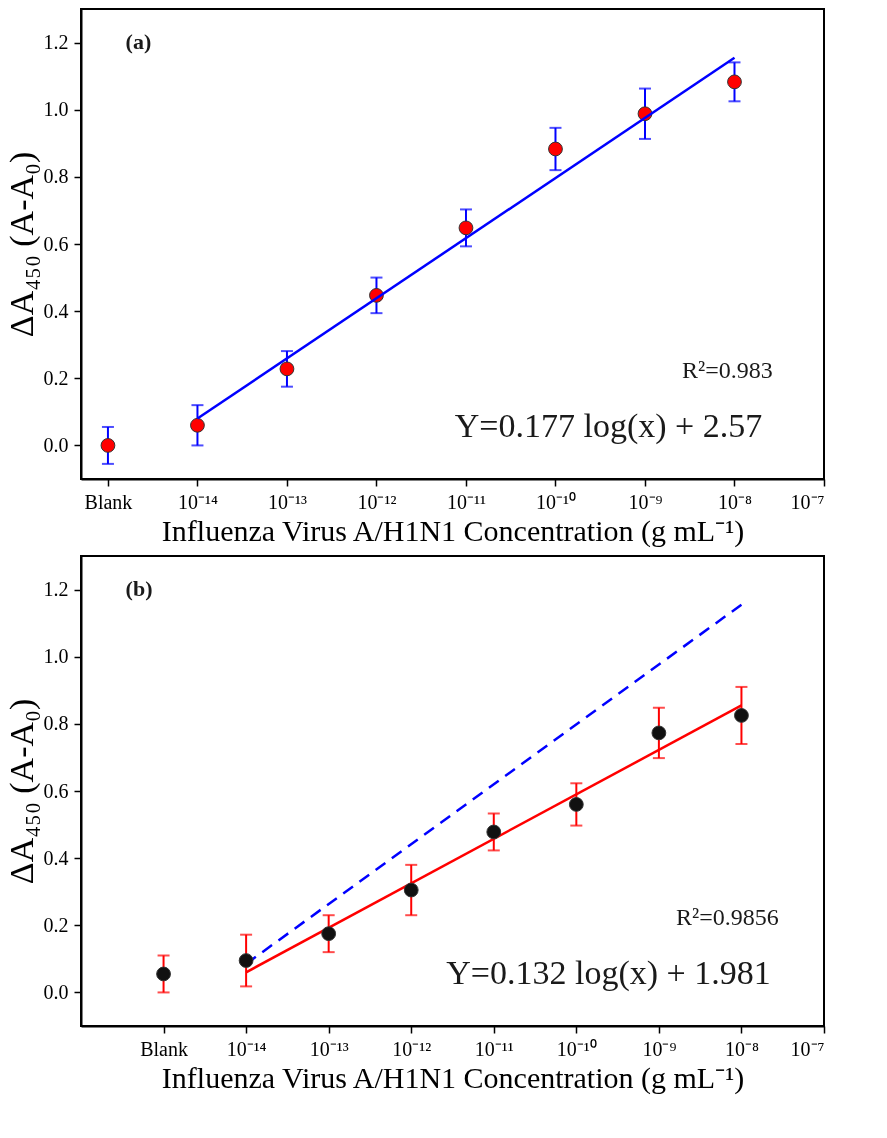 The height and width of the screenshot is (1138, 887). What do you see at coordinates (727, 916) in the screenshot?
I see `annotation: R²=0.9856` at bounding box center [727, 916].